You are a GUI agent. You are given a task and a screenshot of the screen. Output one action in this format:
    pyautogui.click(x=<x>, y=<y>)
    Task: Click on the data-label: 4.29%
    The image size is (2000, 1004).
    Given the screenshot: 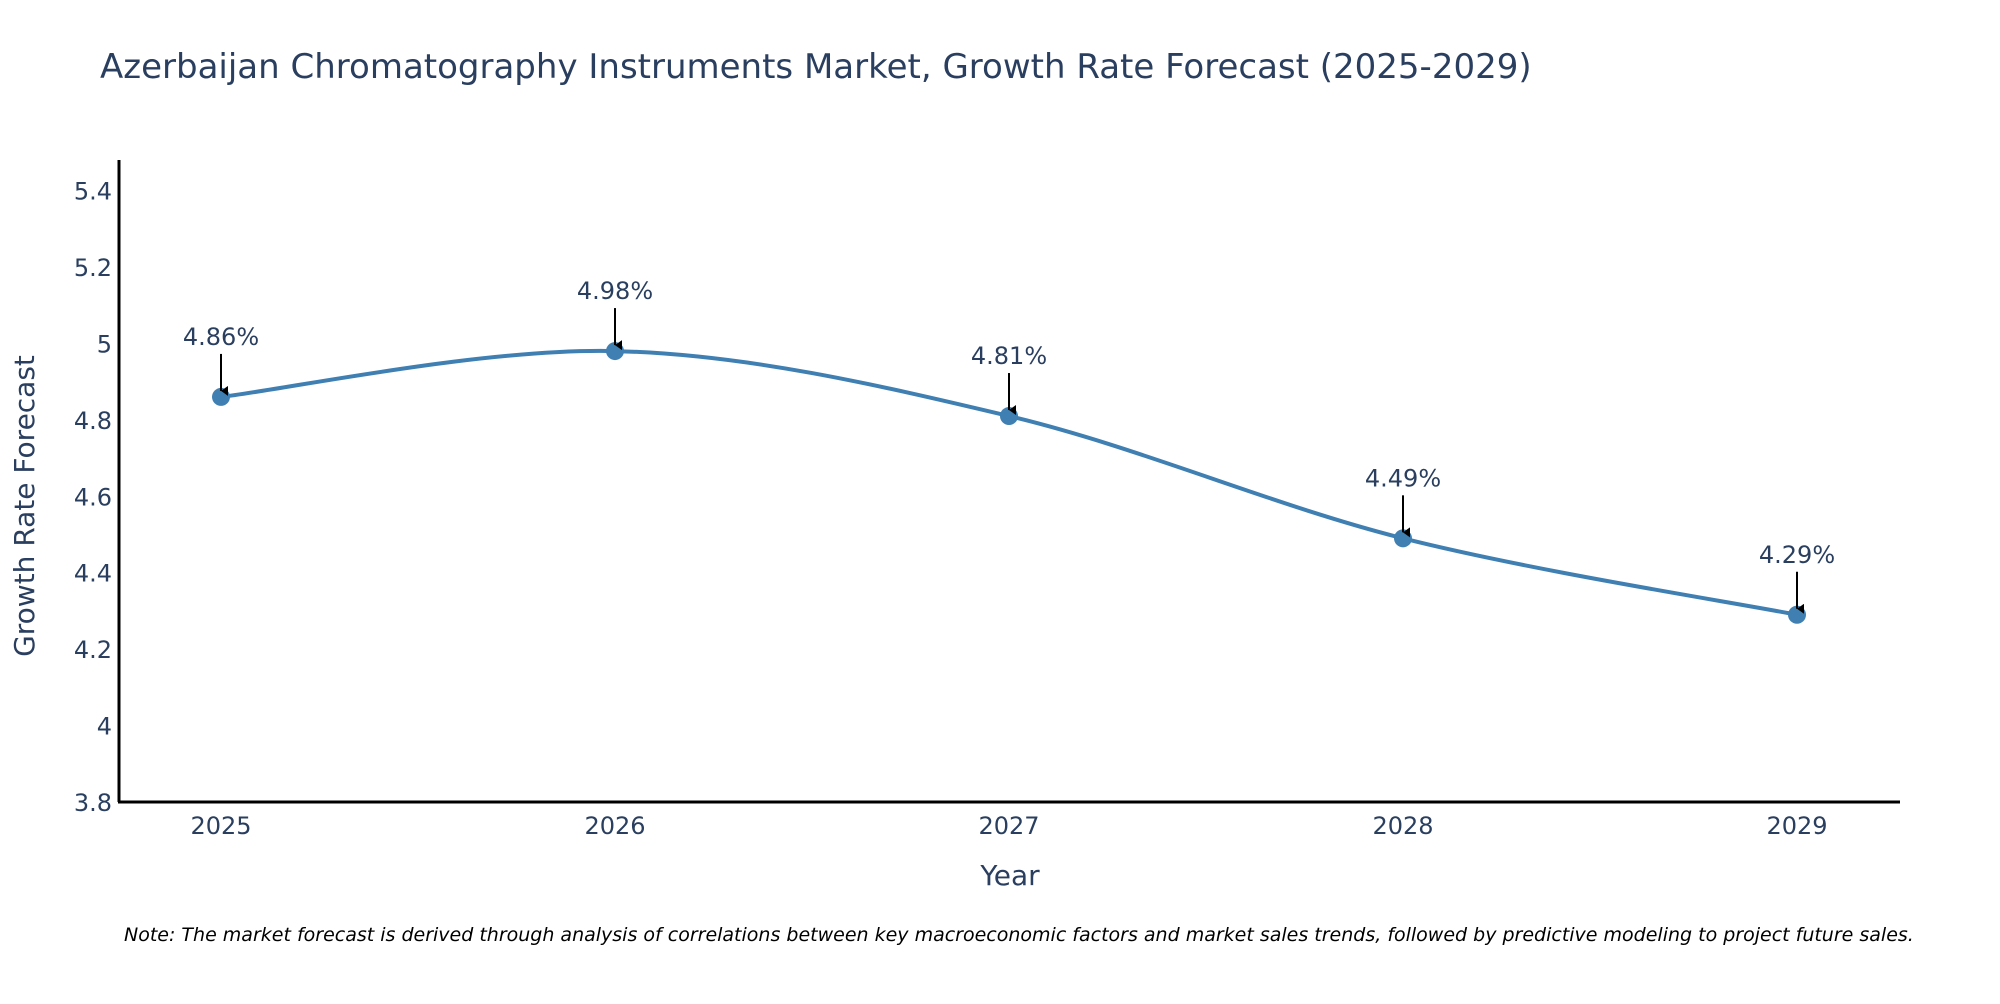 What is the action you would take?
    pyautogui.click(x=1797, y=555)
    